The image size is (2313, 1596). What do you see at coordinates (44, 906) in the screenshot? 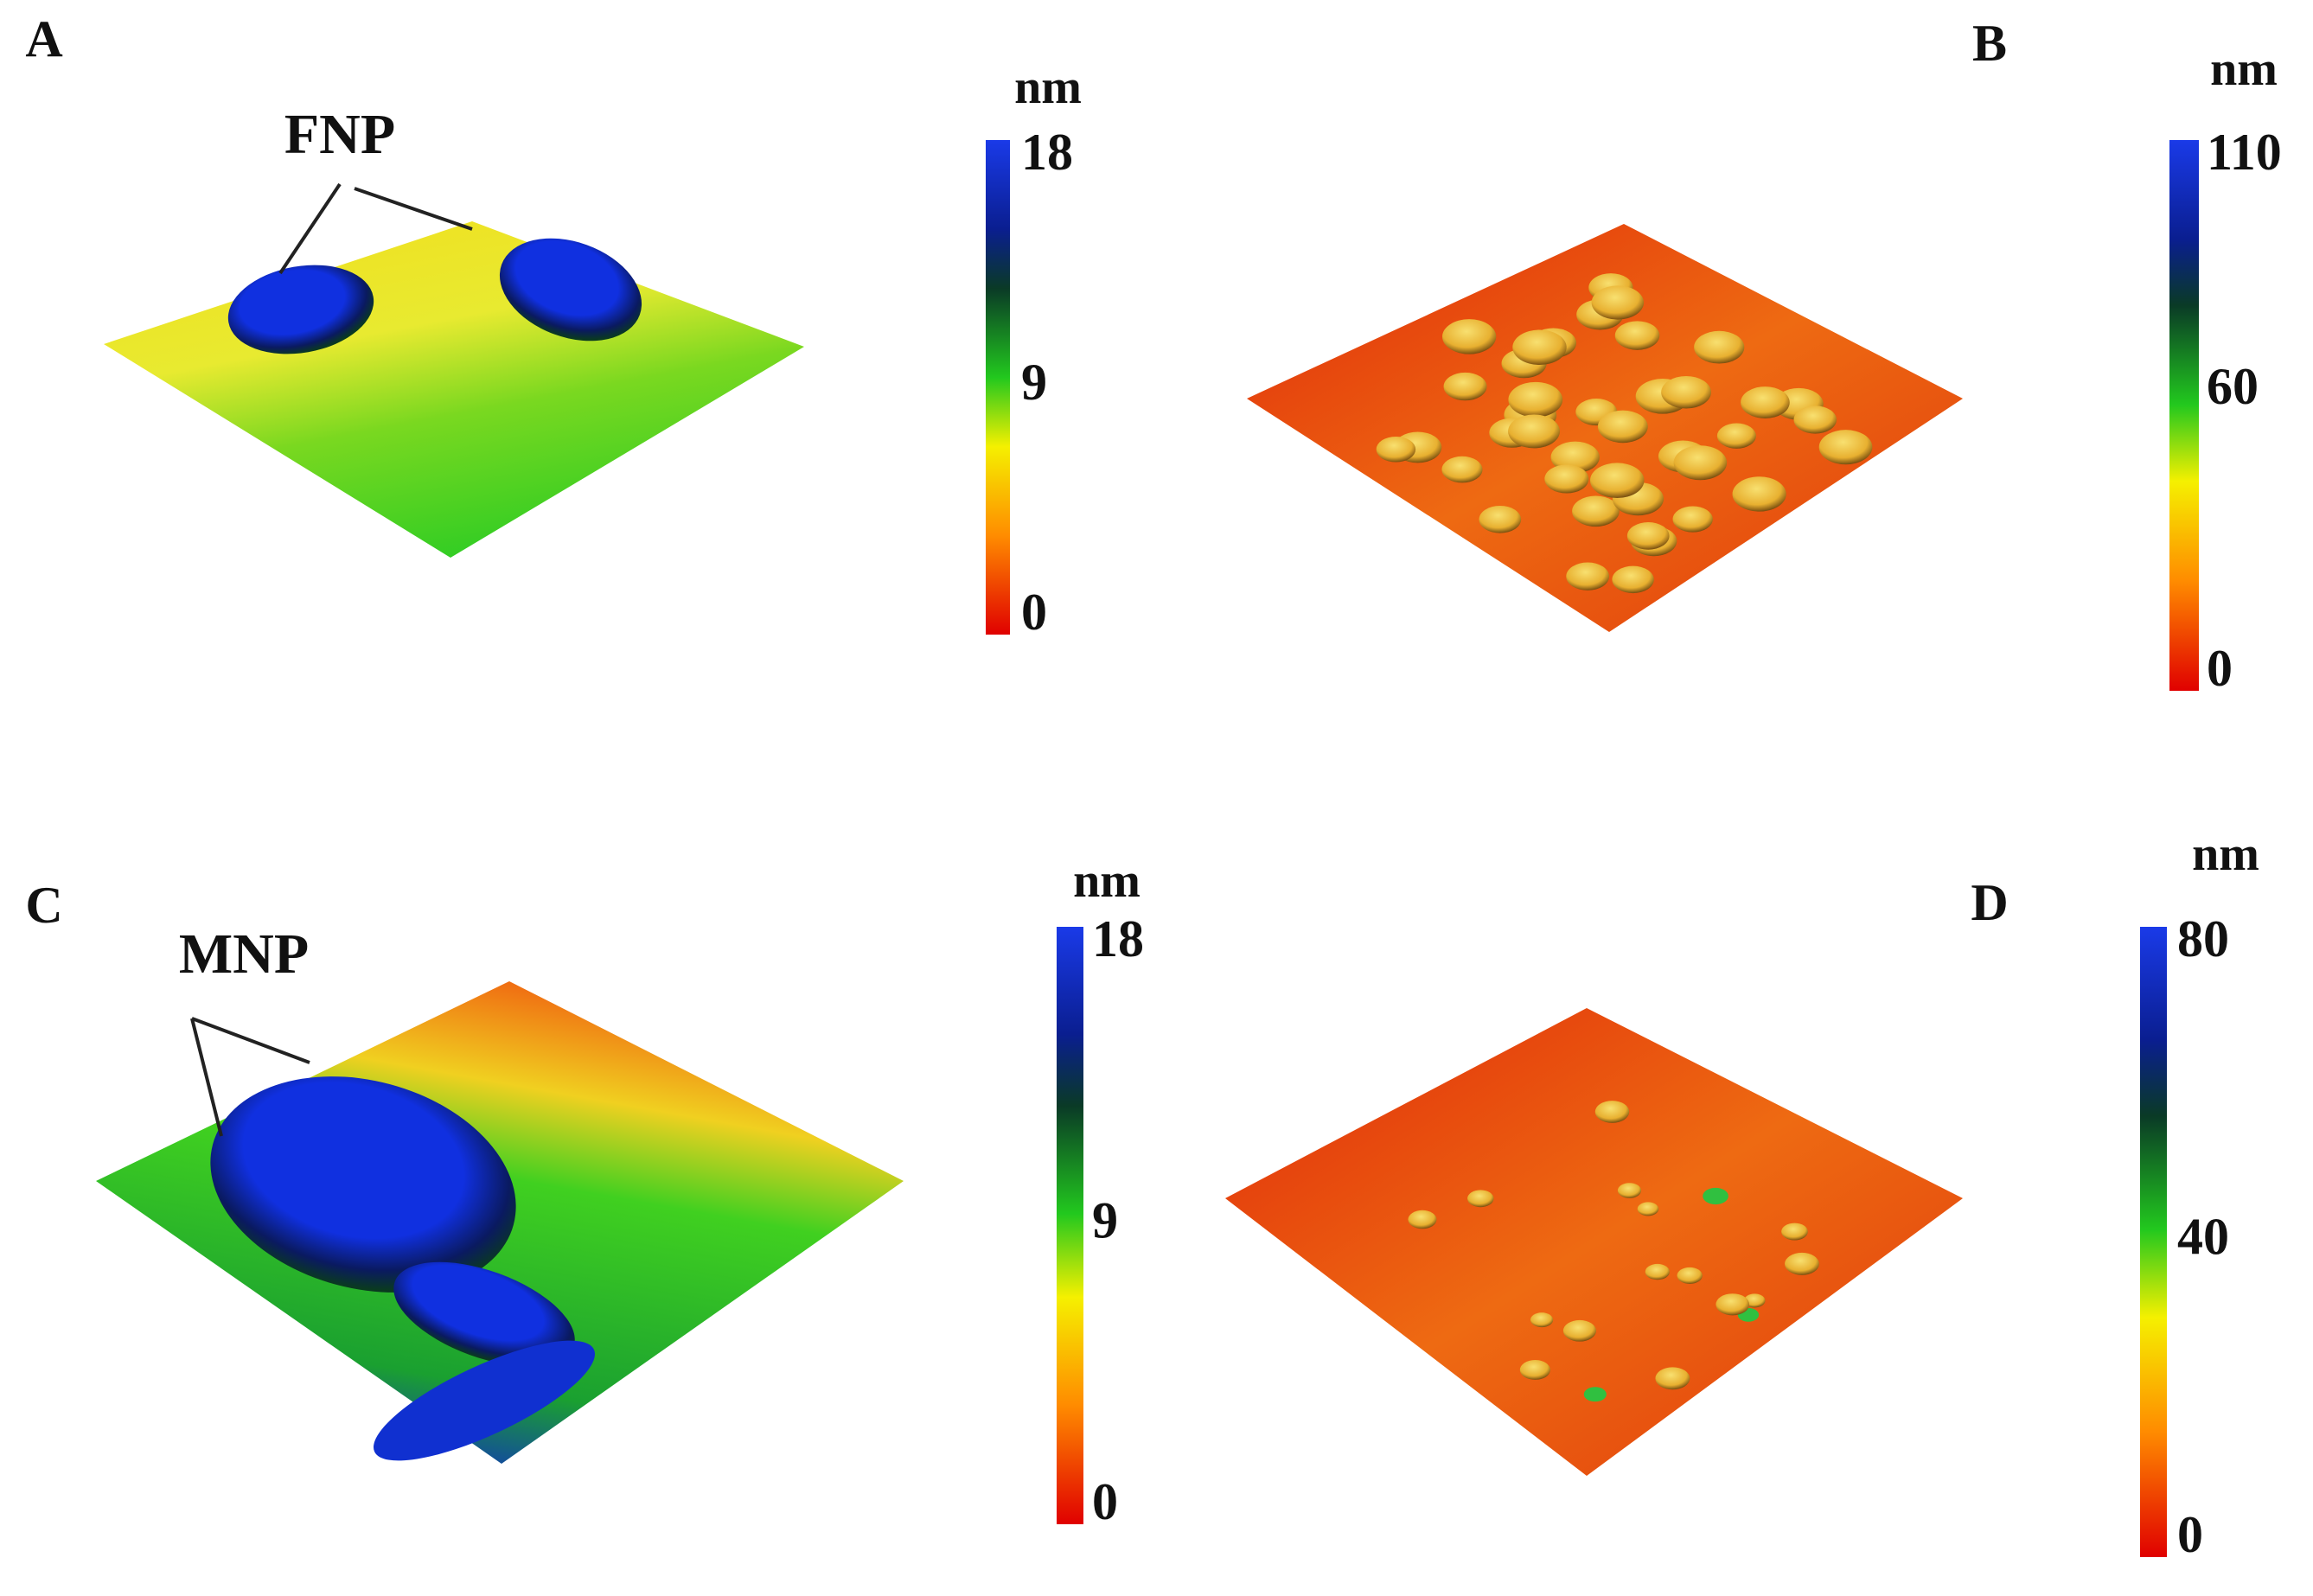
I see `panel-label: C` at bounding box center [44, 906].